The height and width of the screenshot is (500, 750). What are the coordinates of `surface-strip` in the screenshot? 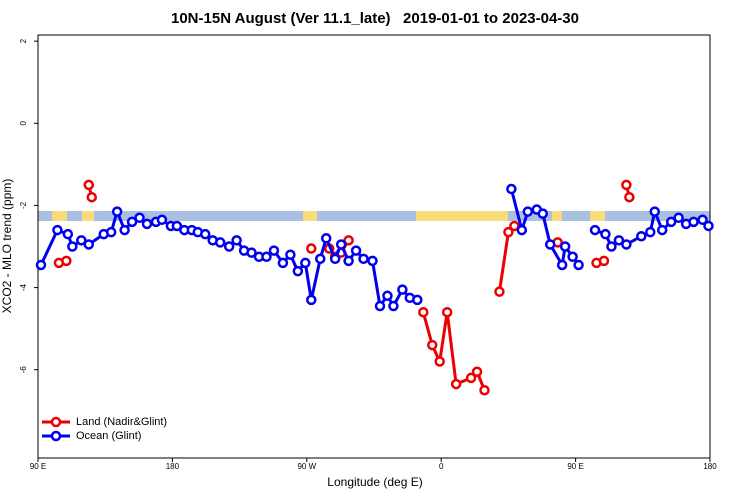 It's located at (374, 216).